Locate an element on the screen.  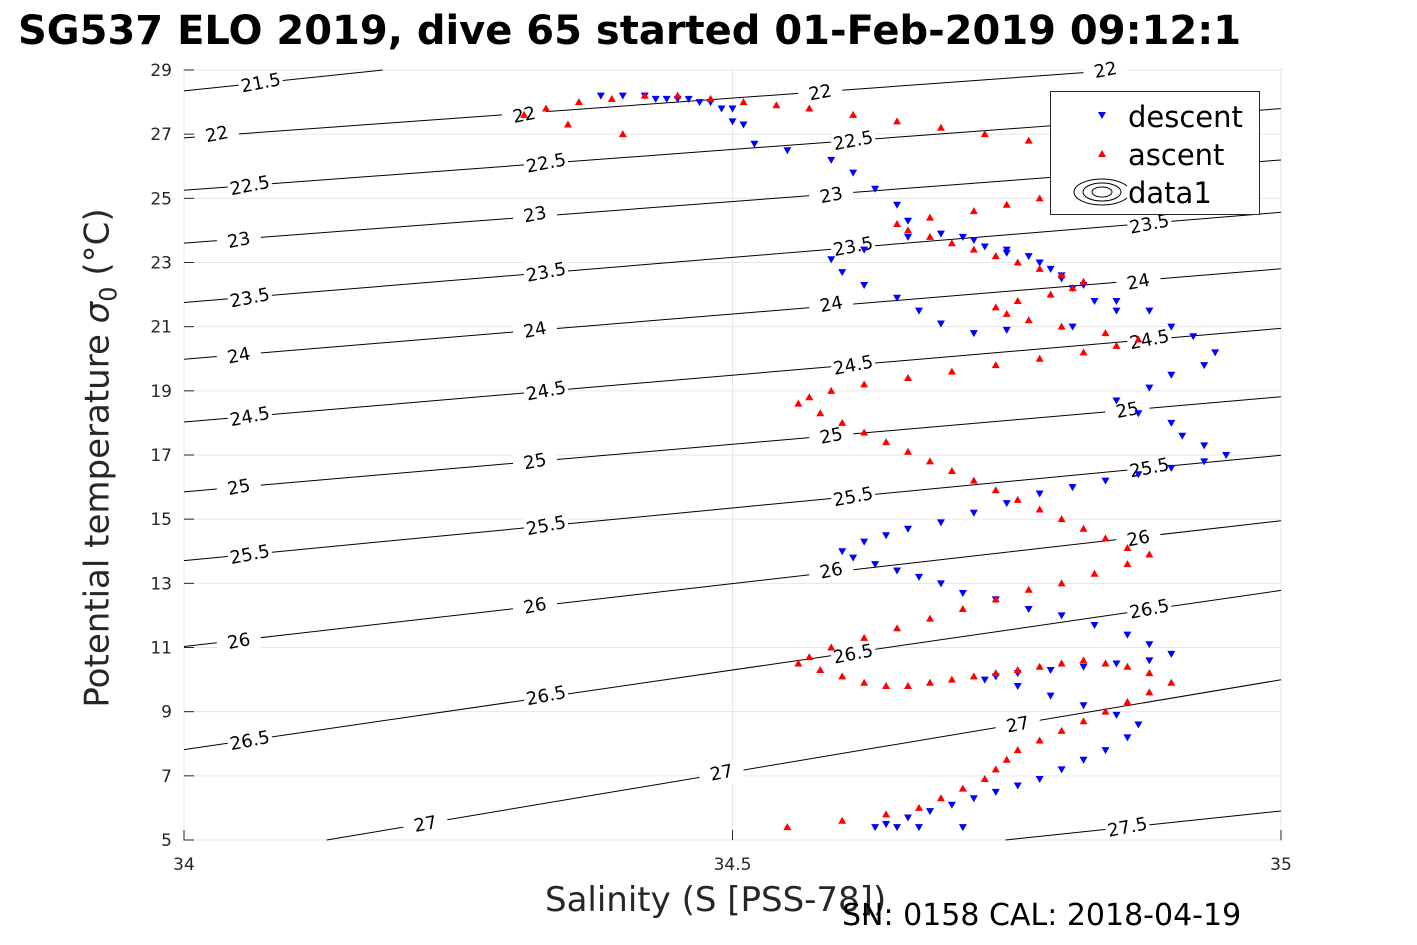
legend-item-ascent: ascent is located at coordinates (1155, 154).